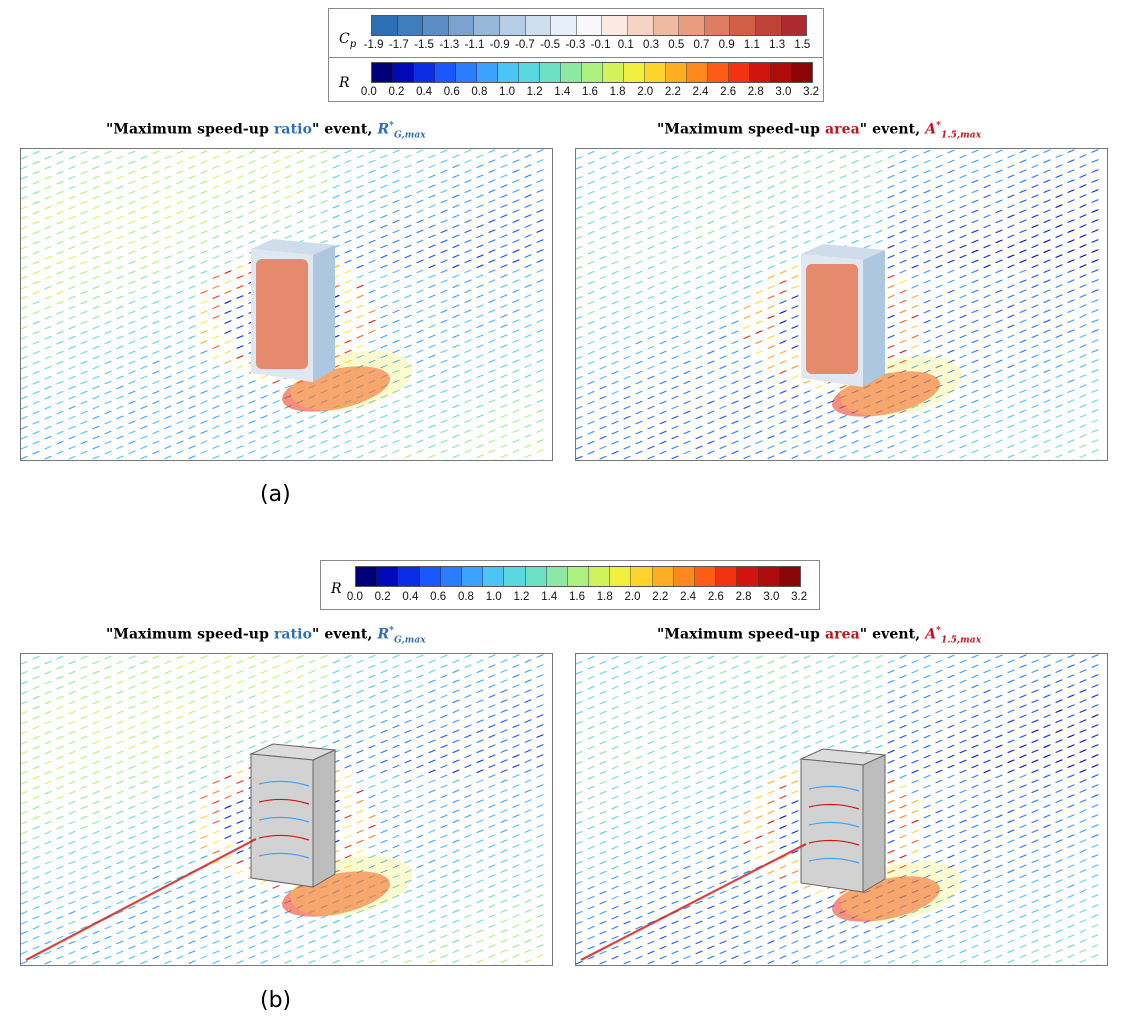 Image resolution: width=1133 pixels, height=1029 pixels. Describe the element at coordinates (282, 809) in the screenshot. I see `flow-vector-field` at that location.